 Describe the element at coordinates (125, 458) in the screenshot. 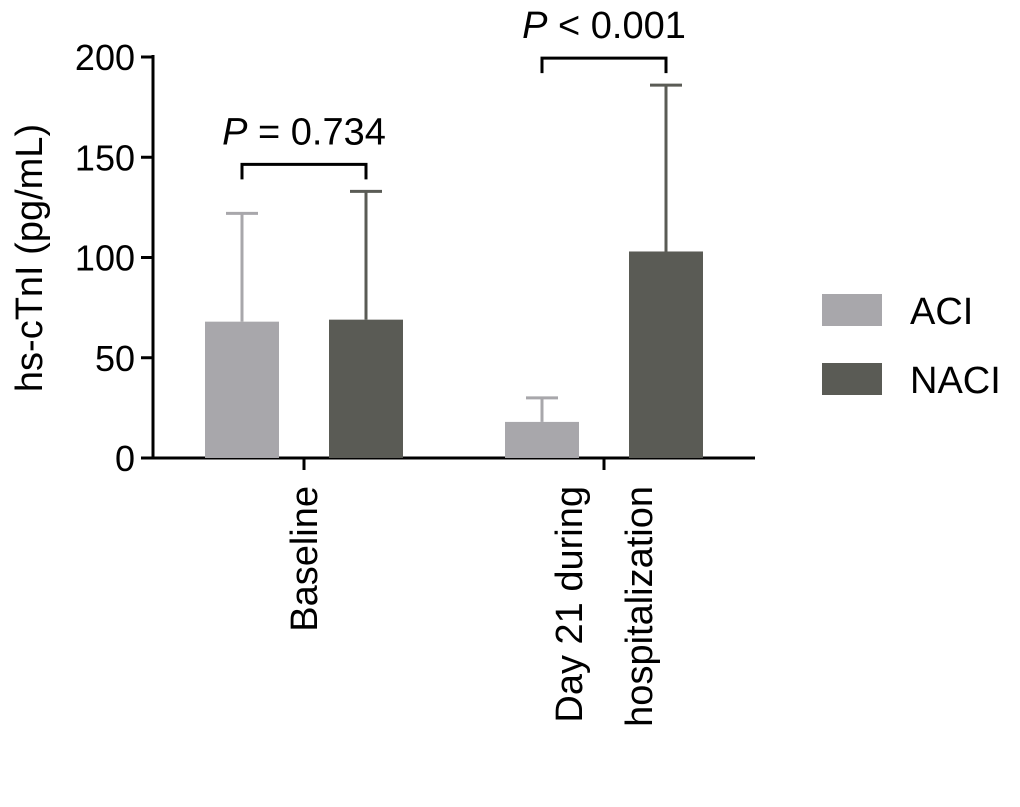

I see `y-tick-label: 0` at that location.